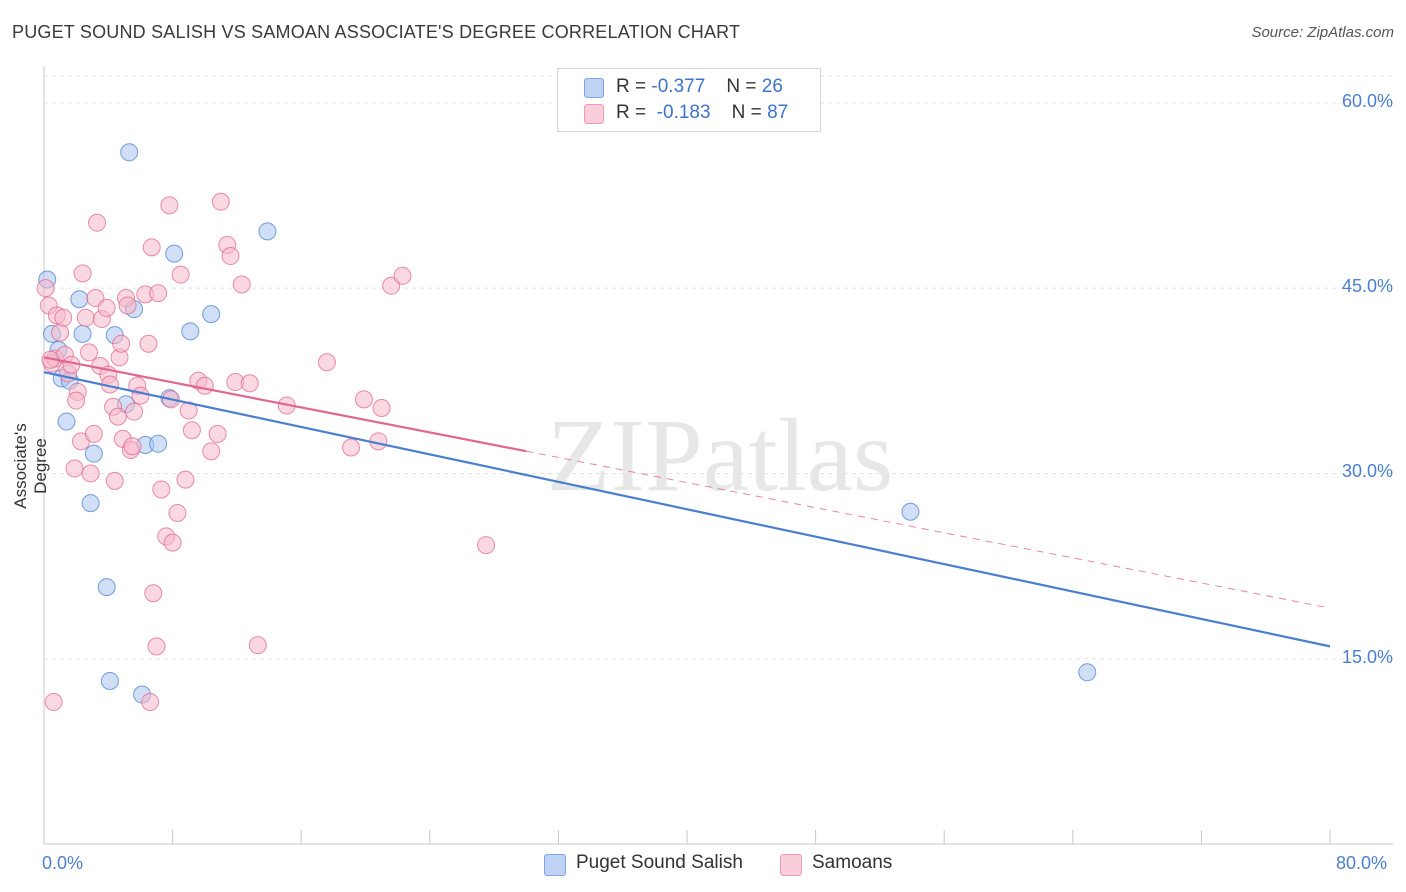  What do you see at coordinates (1362, 863) in the screenshot?
I see `x-tick-label-max: 80.0%` at bounding box center [1362, 863].